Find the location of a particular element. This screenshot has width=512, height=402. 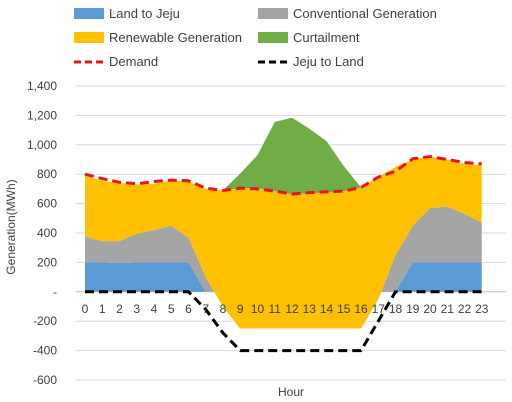

legend-item-conventional-generation: Conventional Generation is located at coordinates (347, 13).